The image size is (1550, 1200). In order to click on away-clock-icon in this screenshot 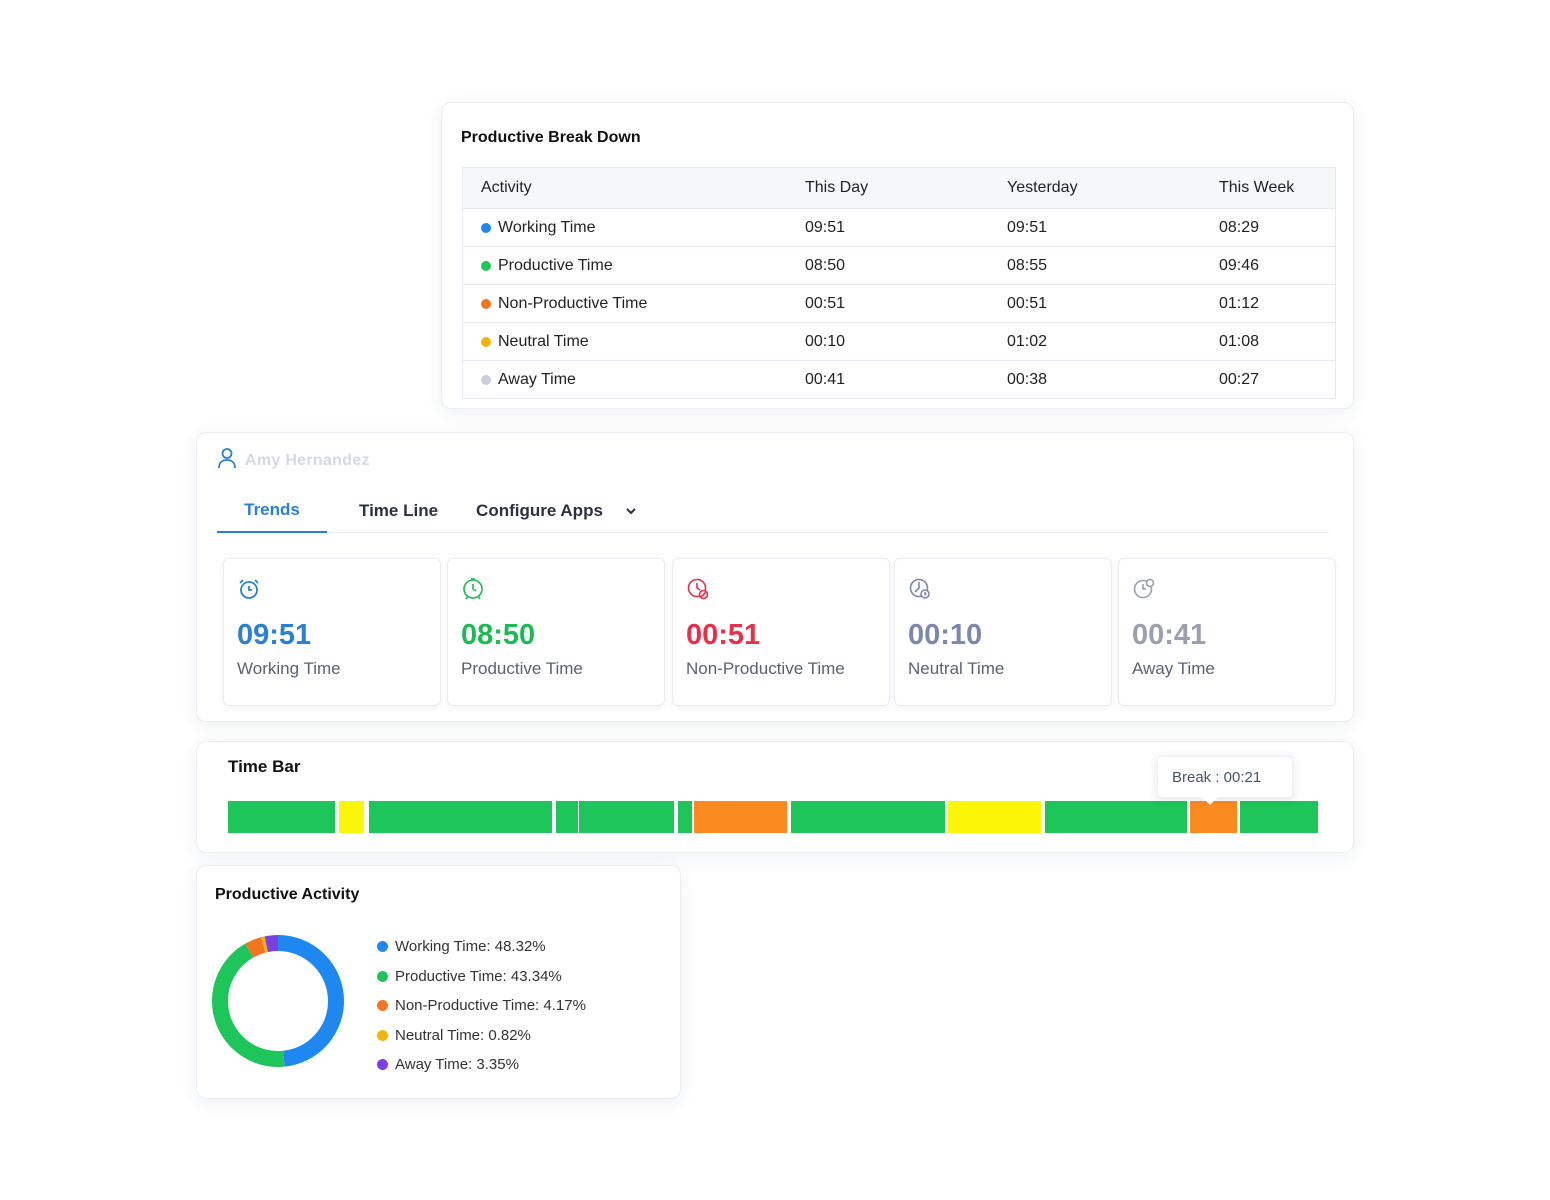, I will do `click(1144, 589)`.